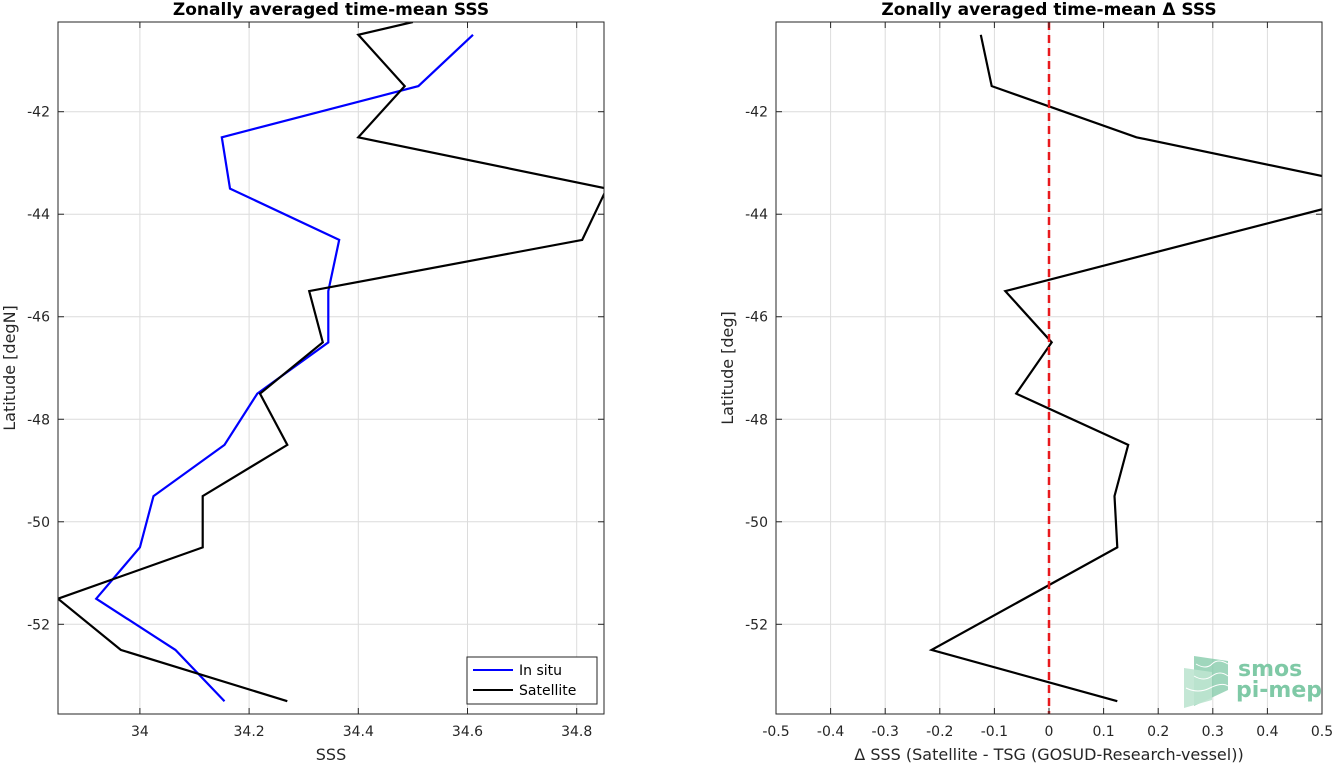 The image size is (1333, 764). I want to click on x-tick-label: 34.4, so click(358, 732).